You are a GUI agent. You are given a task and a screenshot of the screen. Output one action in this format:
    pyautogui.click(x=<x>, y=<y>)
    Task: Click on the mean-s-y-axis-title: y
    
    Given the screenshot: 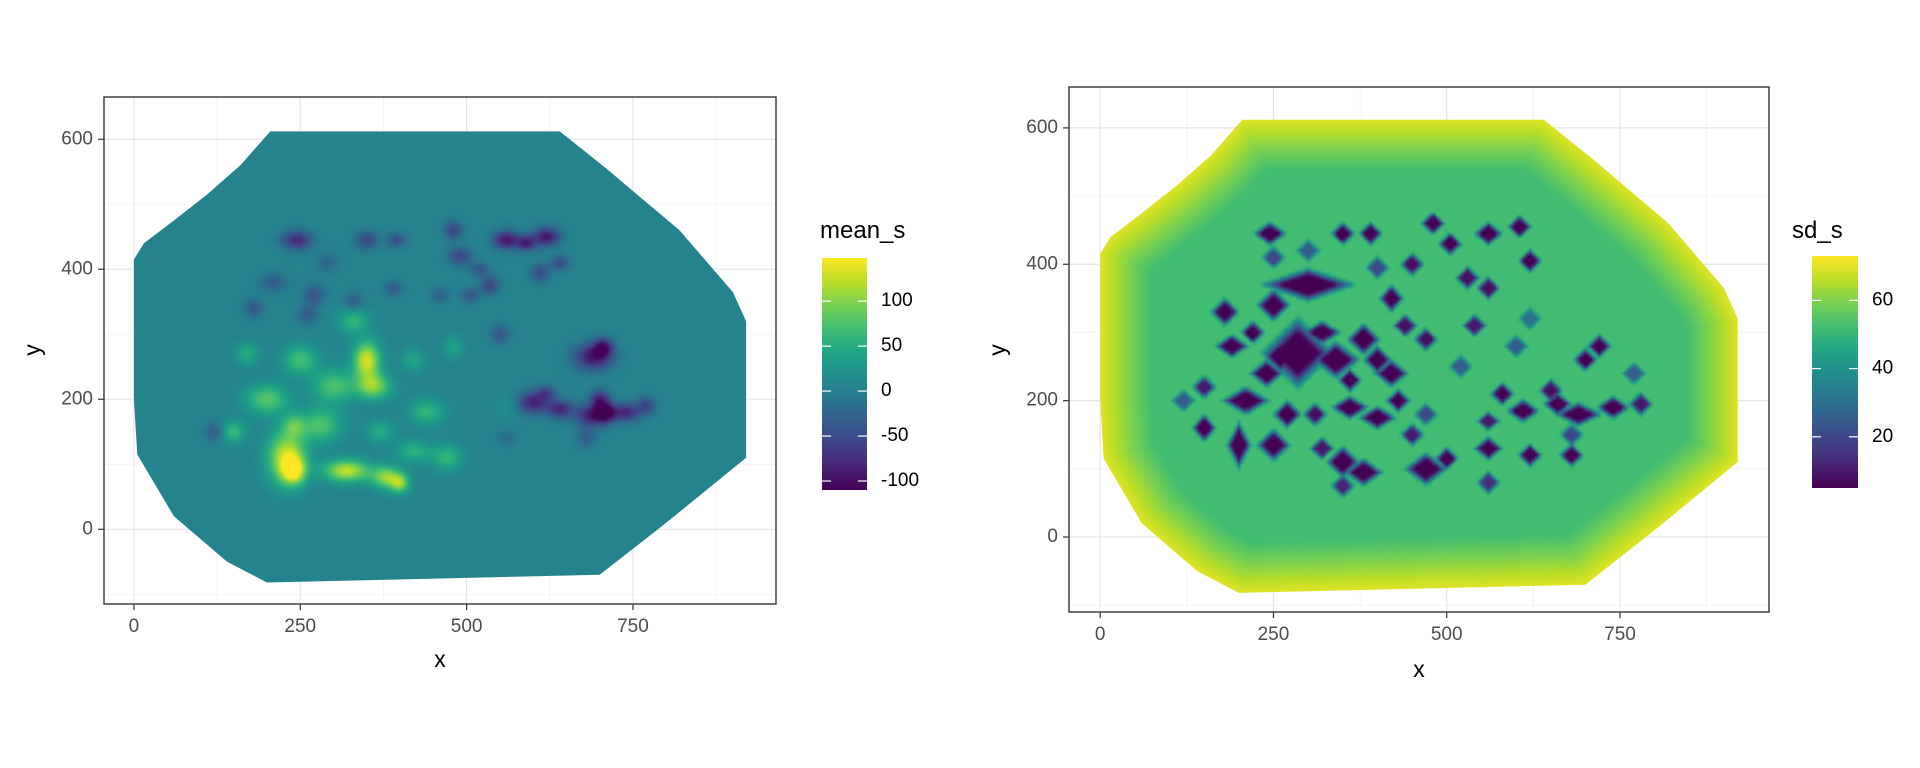 What is the action you would take?
    pyautogui.click(x=32, y=350)
    